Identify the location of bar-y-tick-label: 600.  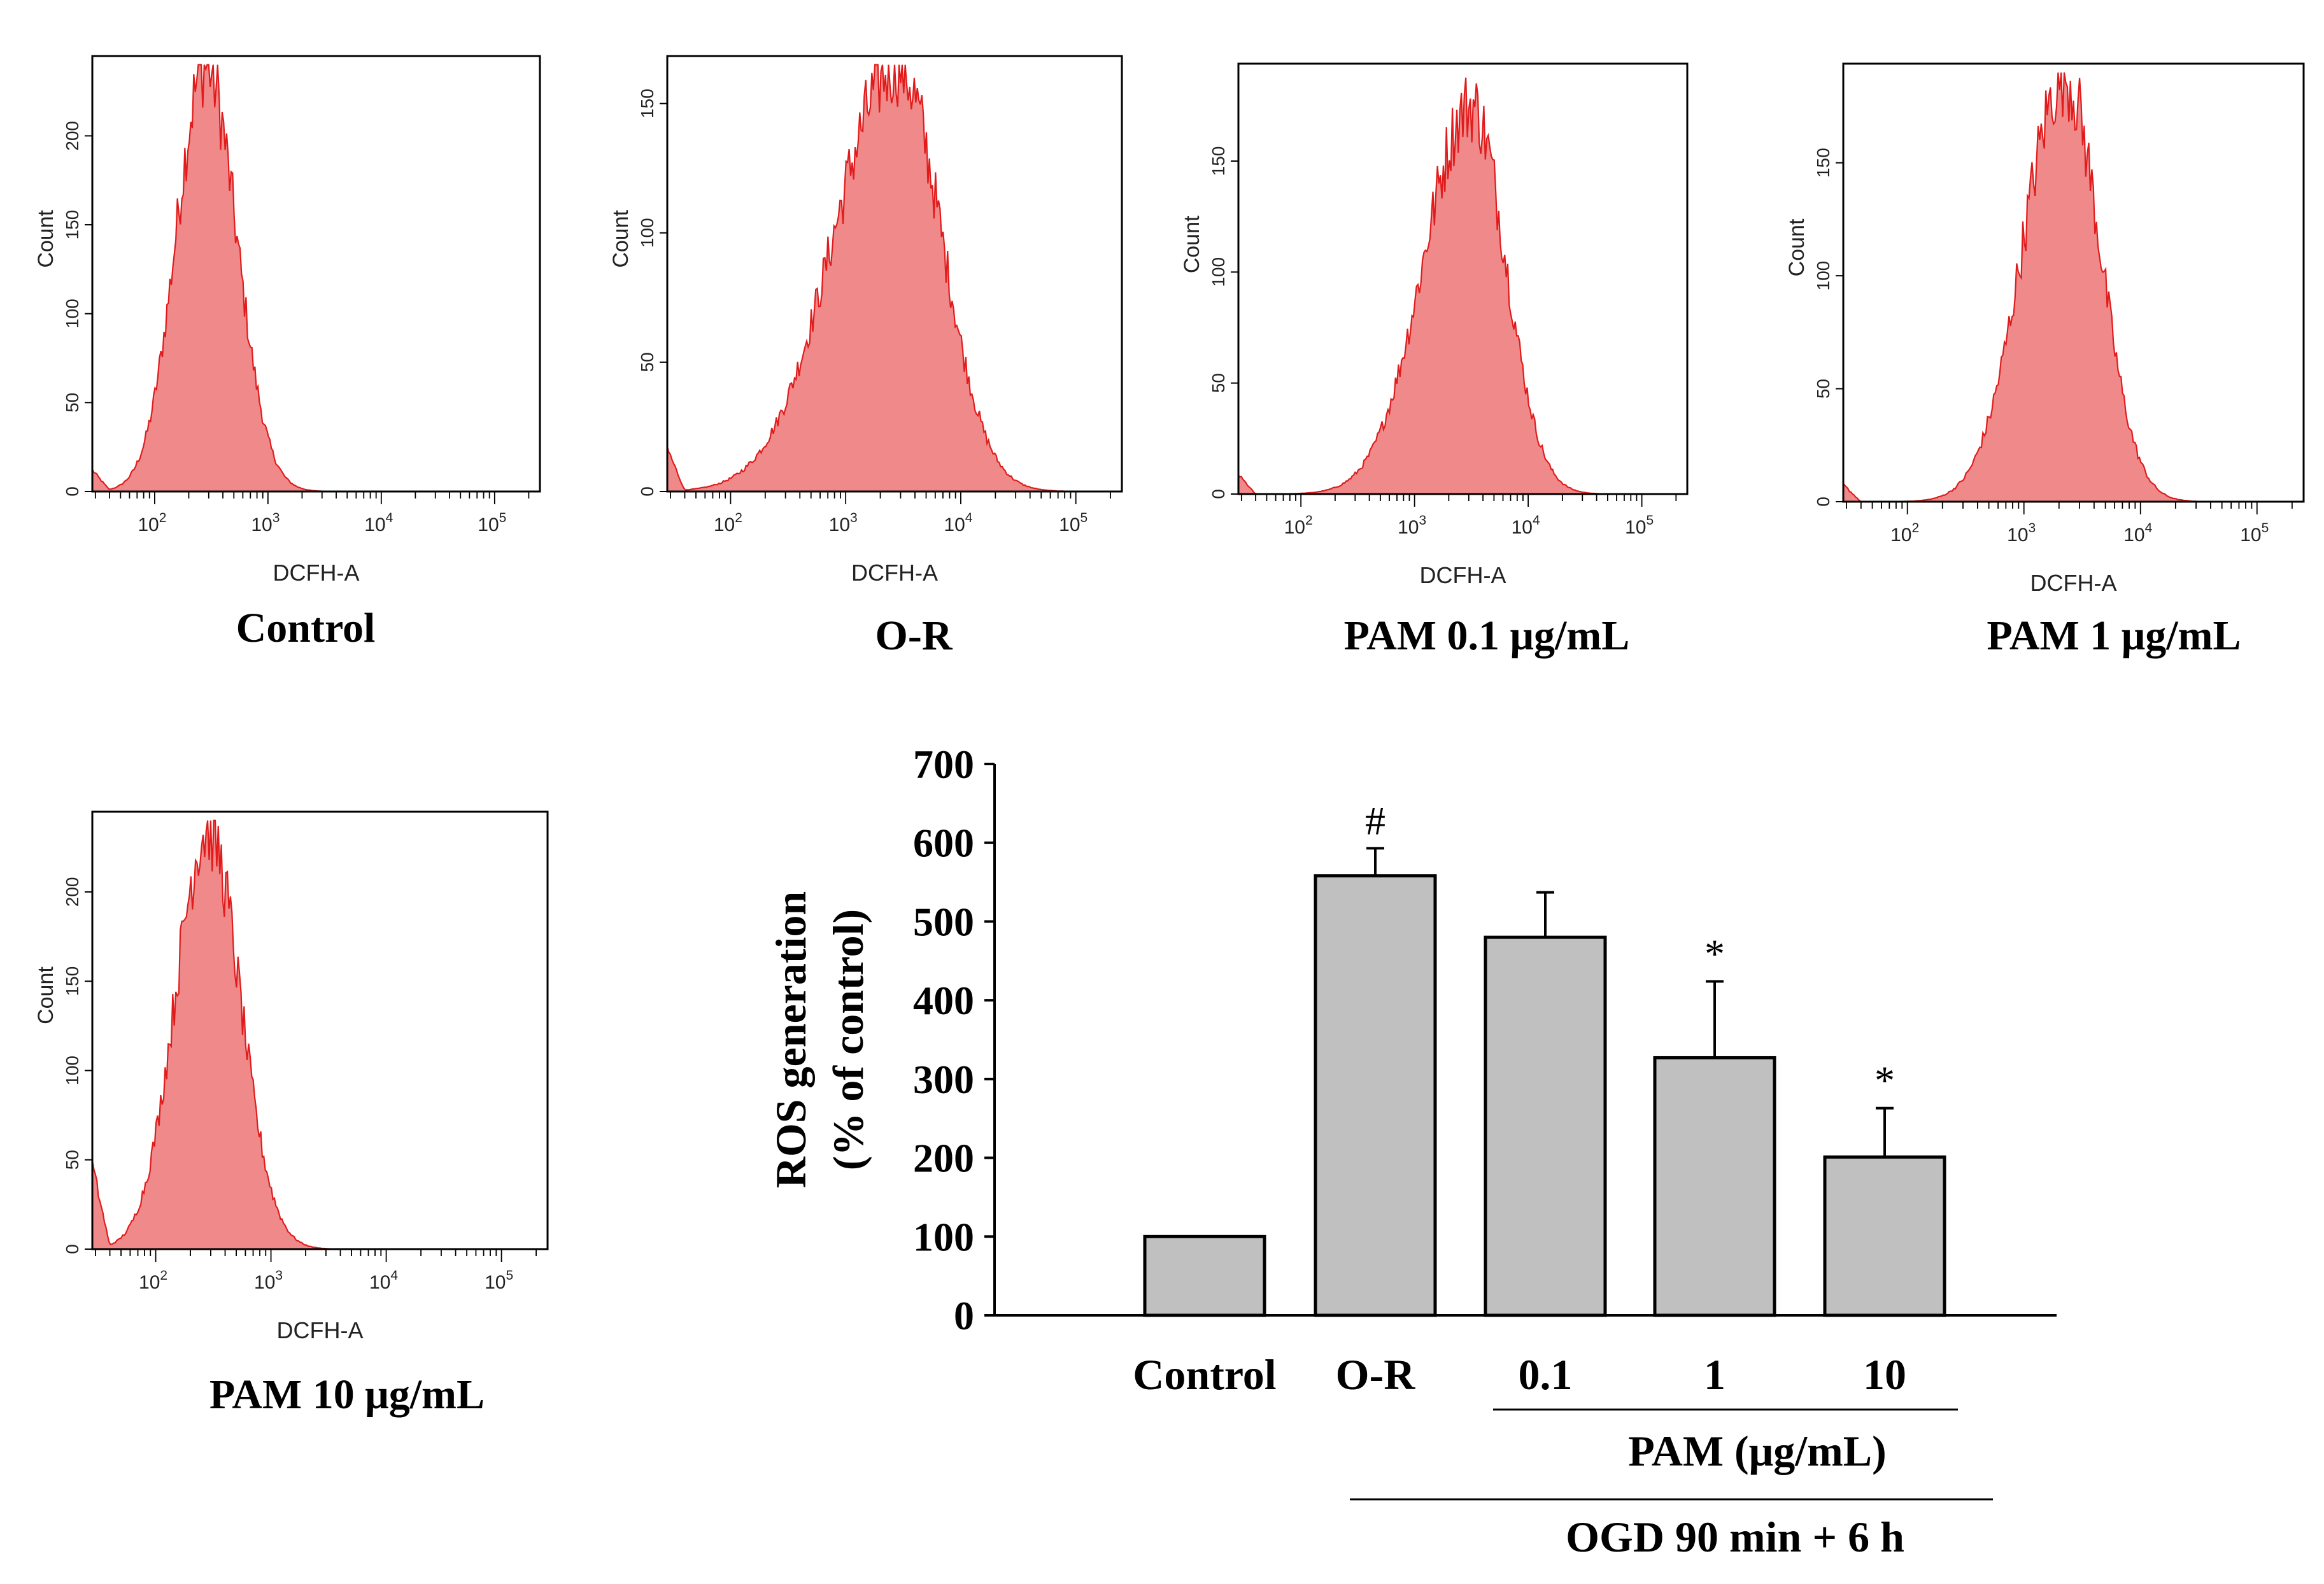
(943, 843).